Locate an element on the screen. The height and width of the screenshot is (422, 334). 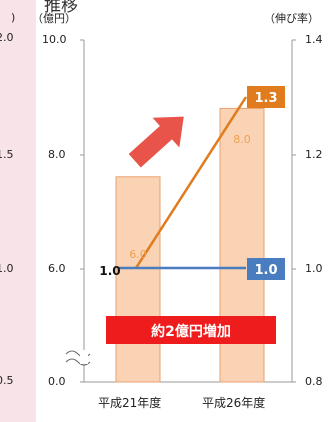
annotation-text: 約2億円増加 is located at coordinates (191, 331).